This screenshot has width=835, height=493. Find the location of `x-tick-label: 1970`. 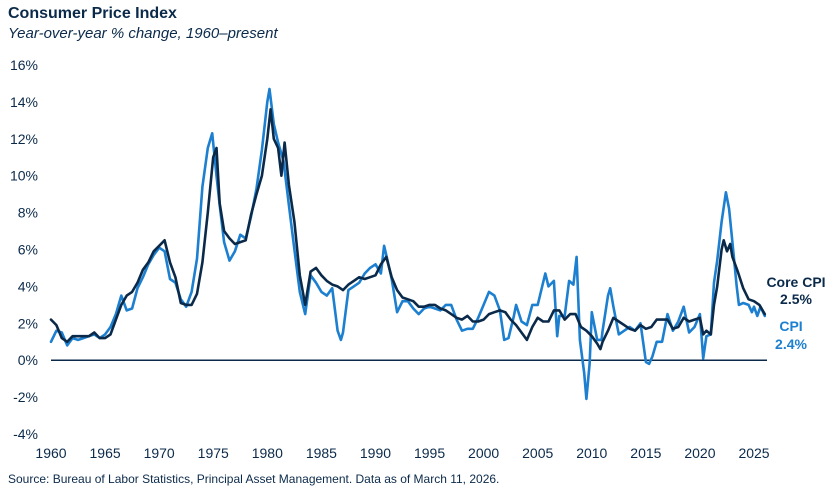

x-tick-label: 1970 is located at coordinates (159, 453).